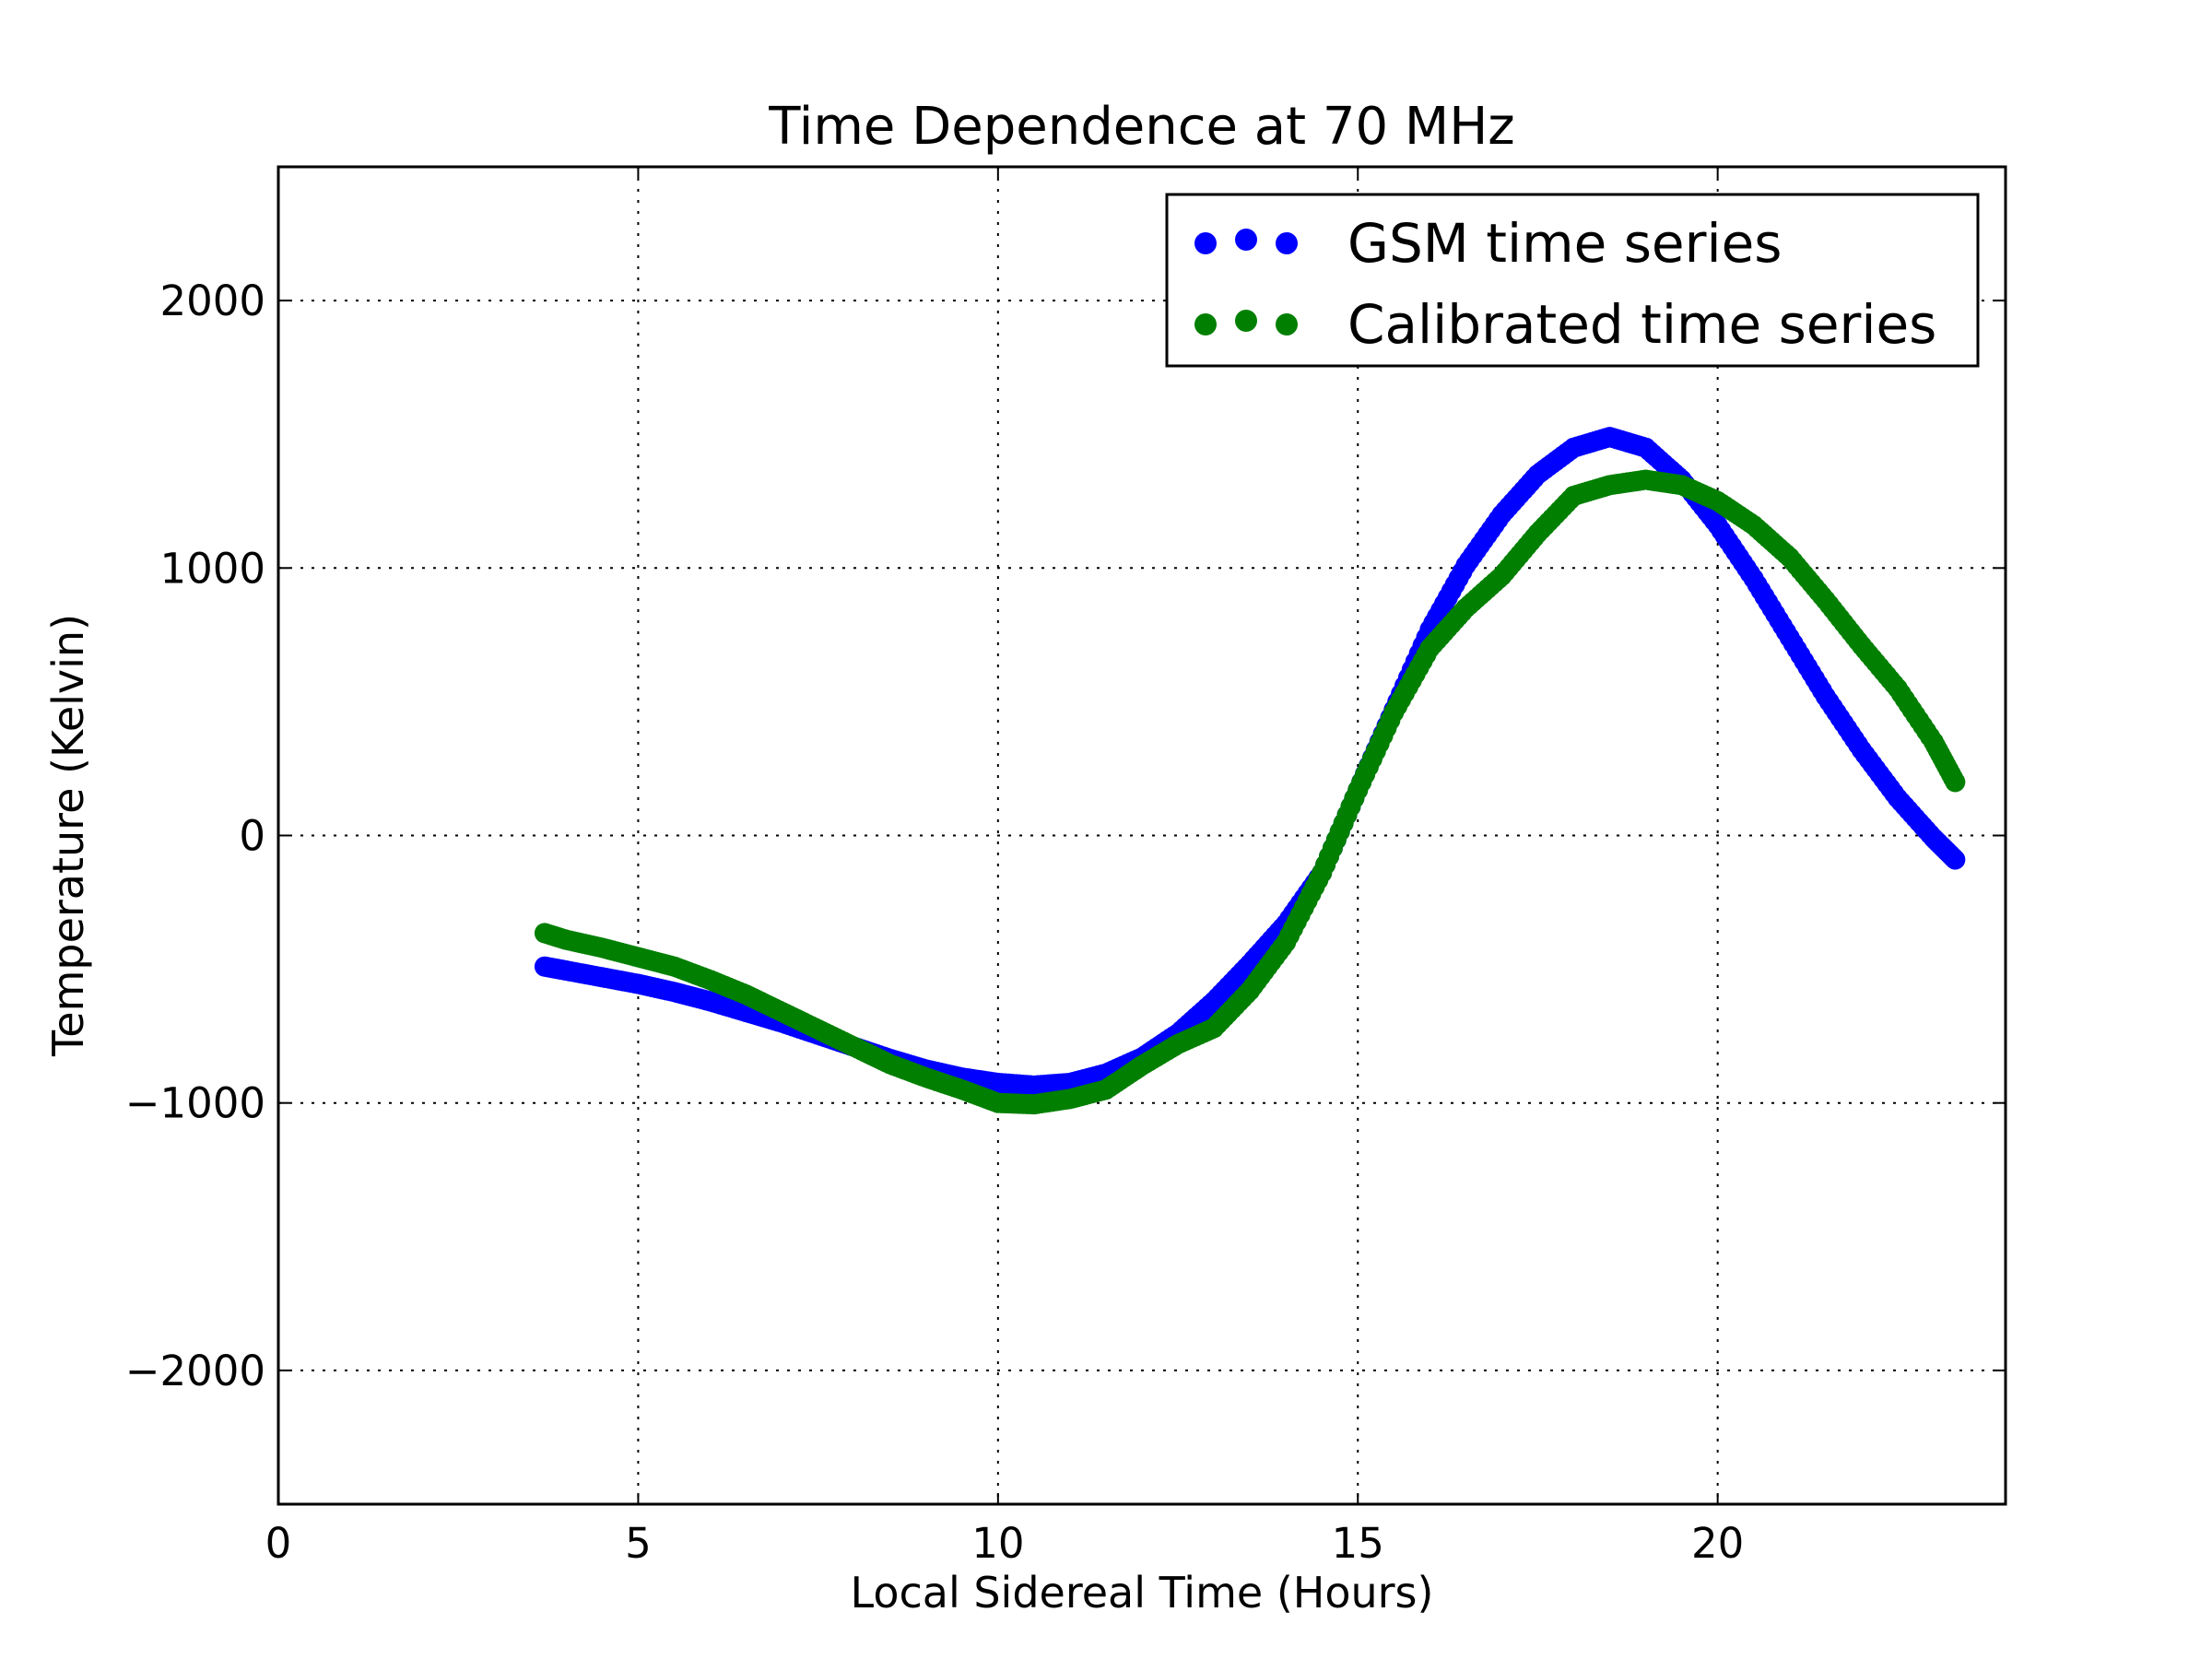 Image resolution: width=2212 pixels, height=1659 pixels. Describe the element at coordinates (997, 1543) in the screenshot. I see `x-tick-label: 10` at that location.